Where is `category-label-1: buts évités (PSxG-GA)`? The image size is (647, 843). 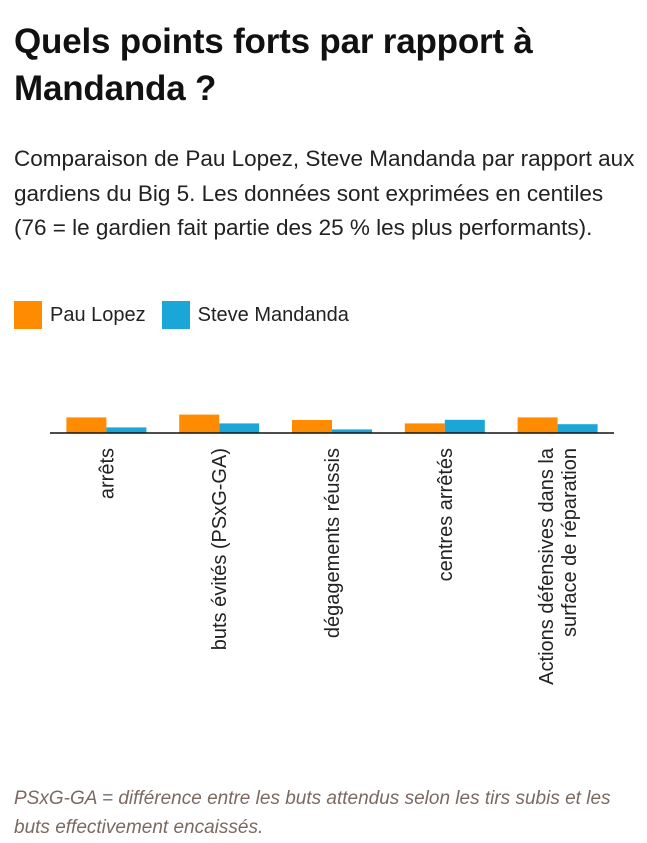 category-label-1: buts évités (PSxG-GA) is located at coordinates (220, 549).